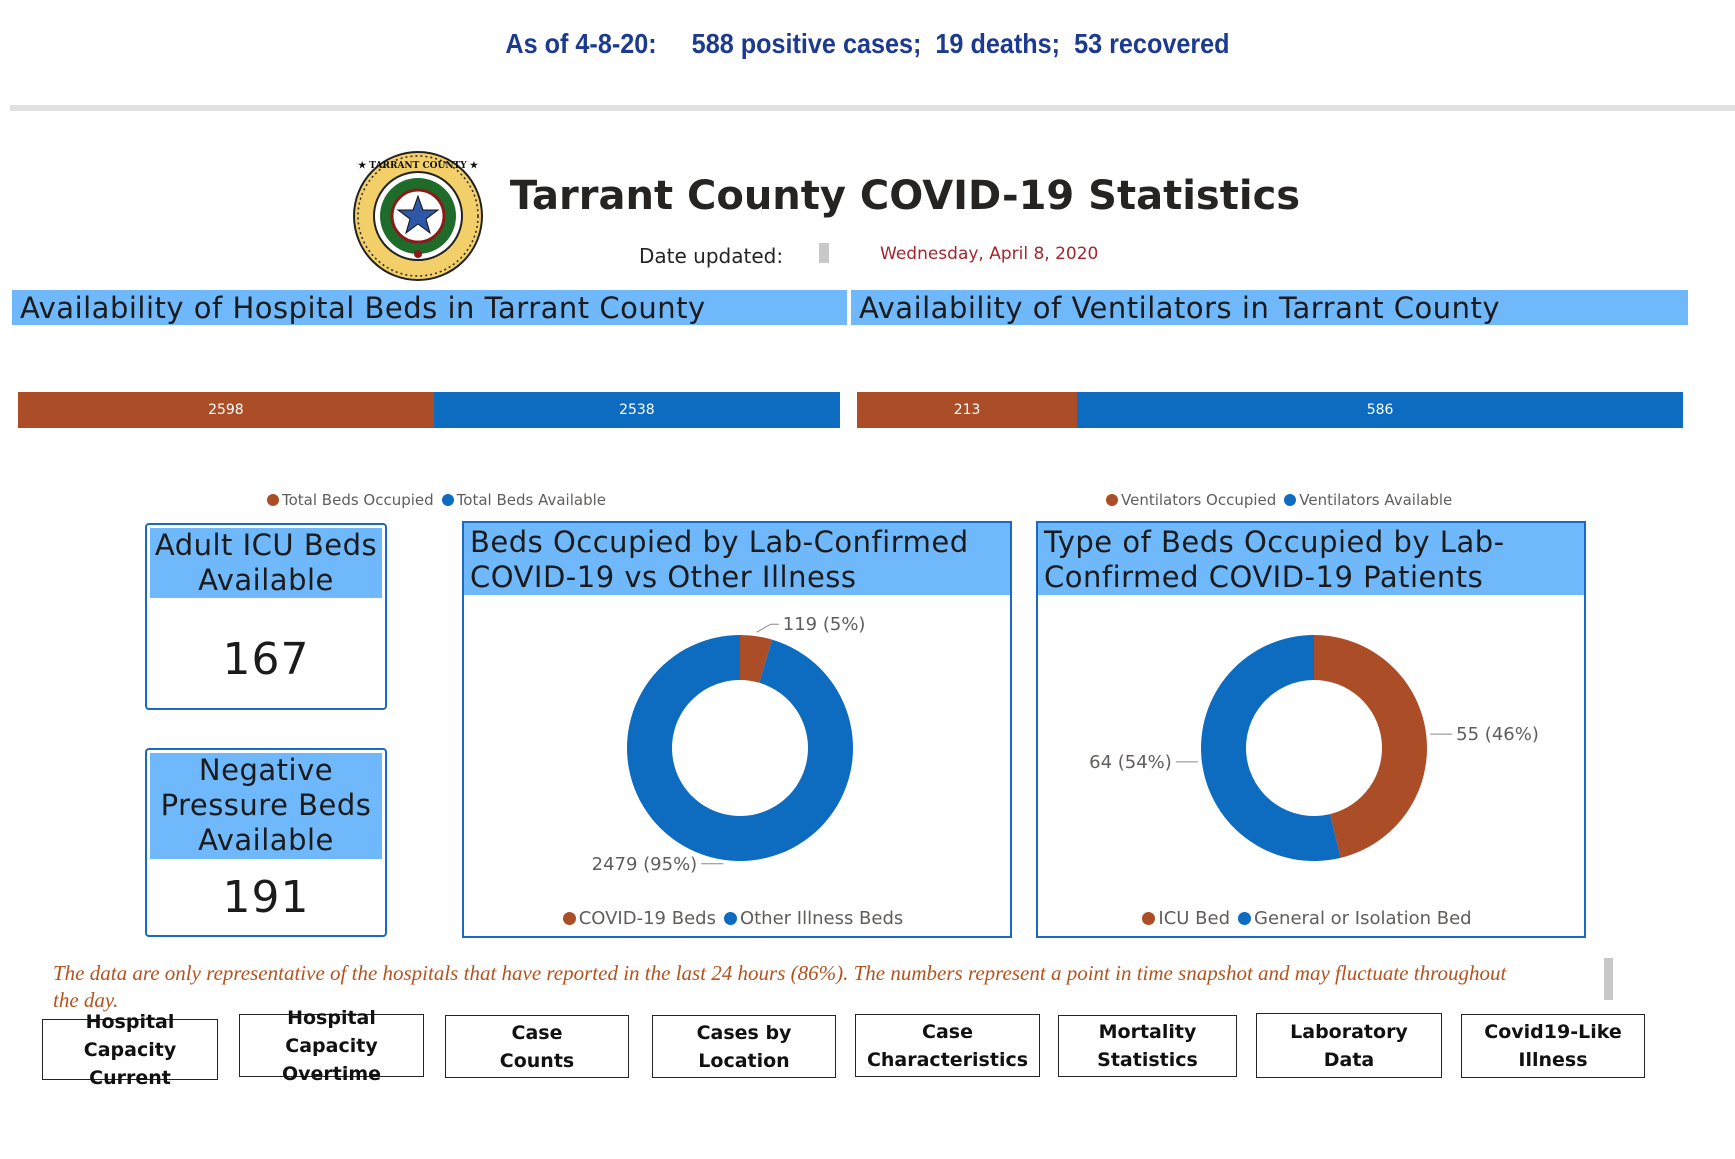  I want to click on covid-vs-other-legend: COVID-19 Beds Other Illness Beds, so click(737, 918).